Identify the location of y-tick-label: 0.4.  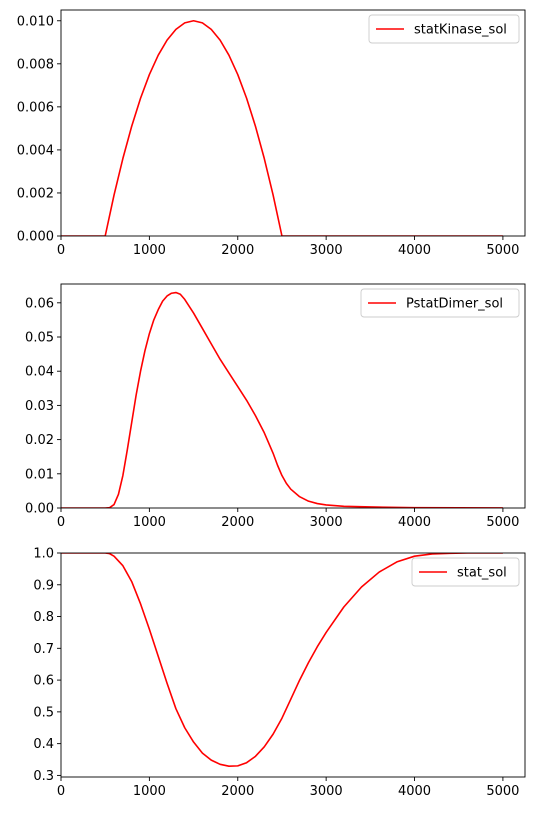
(43, 744).